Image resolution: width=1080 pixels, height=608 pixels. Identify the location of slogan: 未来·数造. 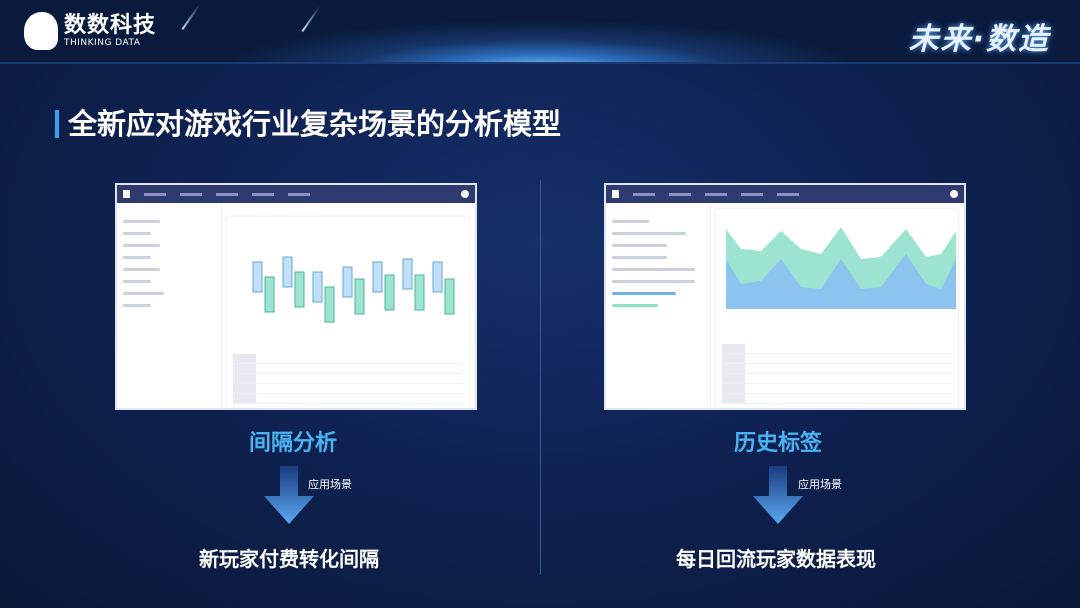
(979, 39).